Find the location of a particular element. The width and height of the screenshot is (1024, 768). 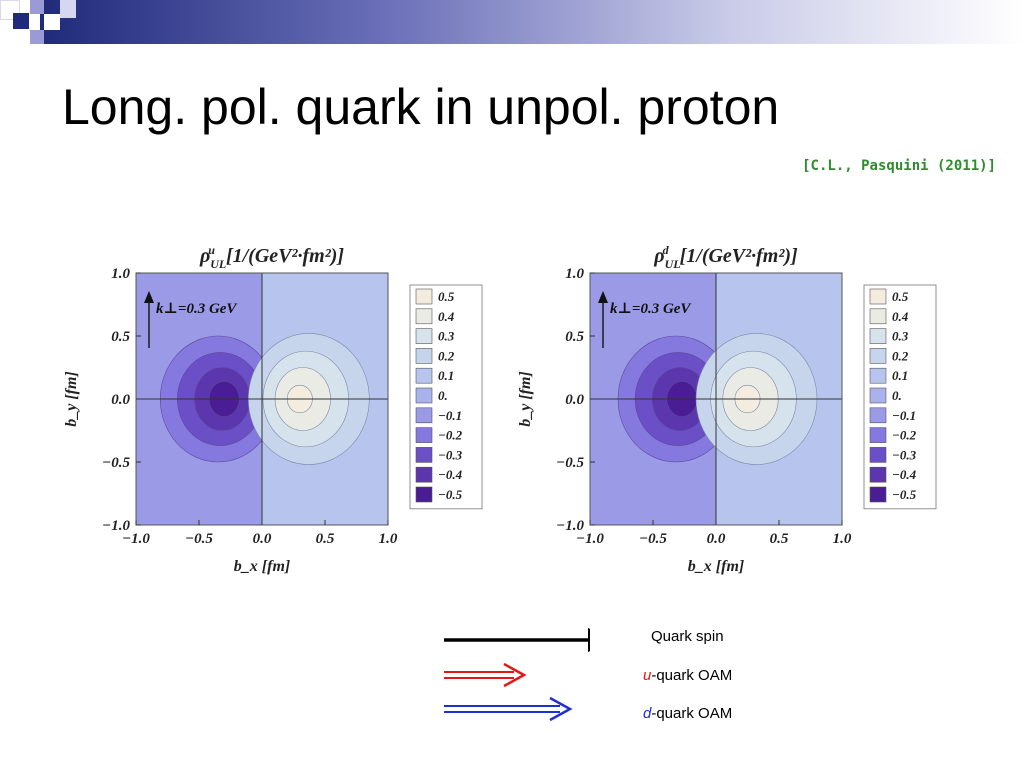

d-quark-oam-arrow-icon is located at coordinates (508, 709).